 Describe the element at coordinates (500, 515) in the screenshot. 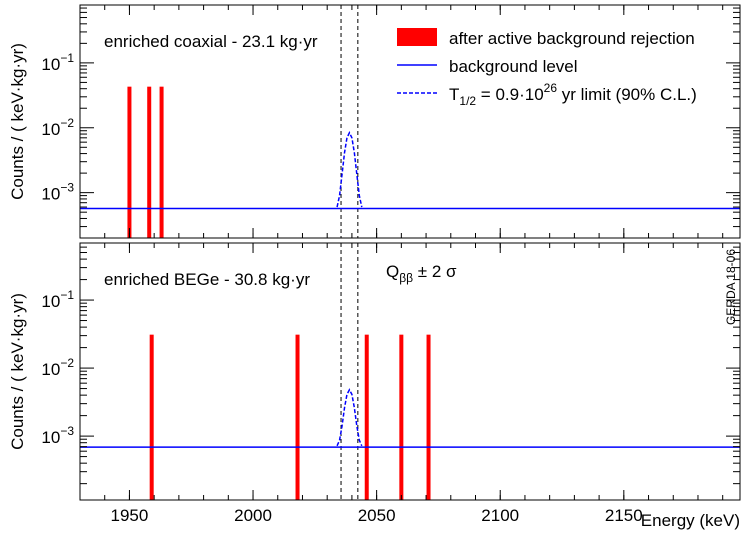

I see `x-tick-label: 2100` at that location.